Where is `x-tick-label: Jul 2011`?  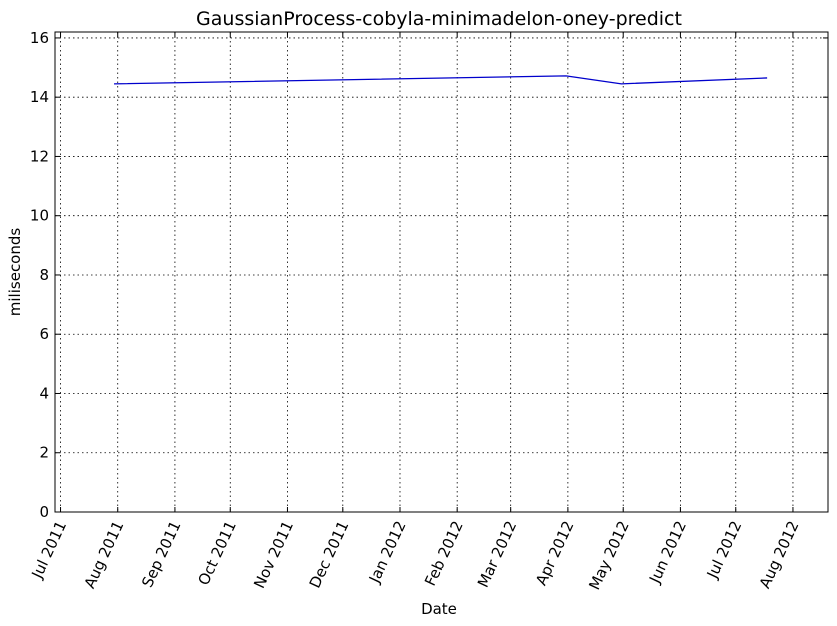 x-tick-label: Jul 2011 is located at coordinates (49, 550).